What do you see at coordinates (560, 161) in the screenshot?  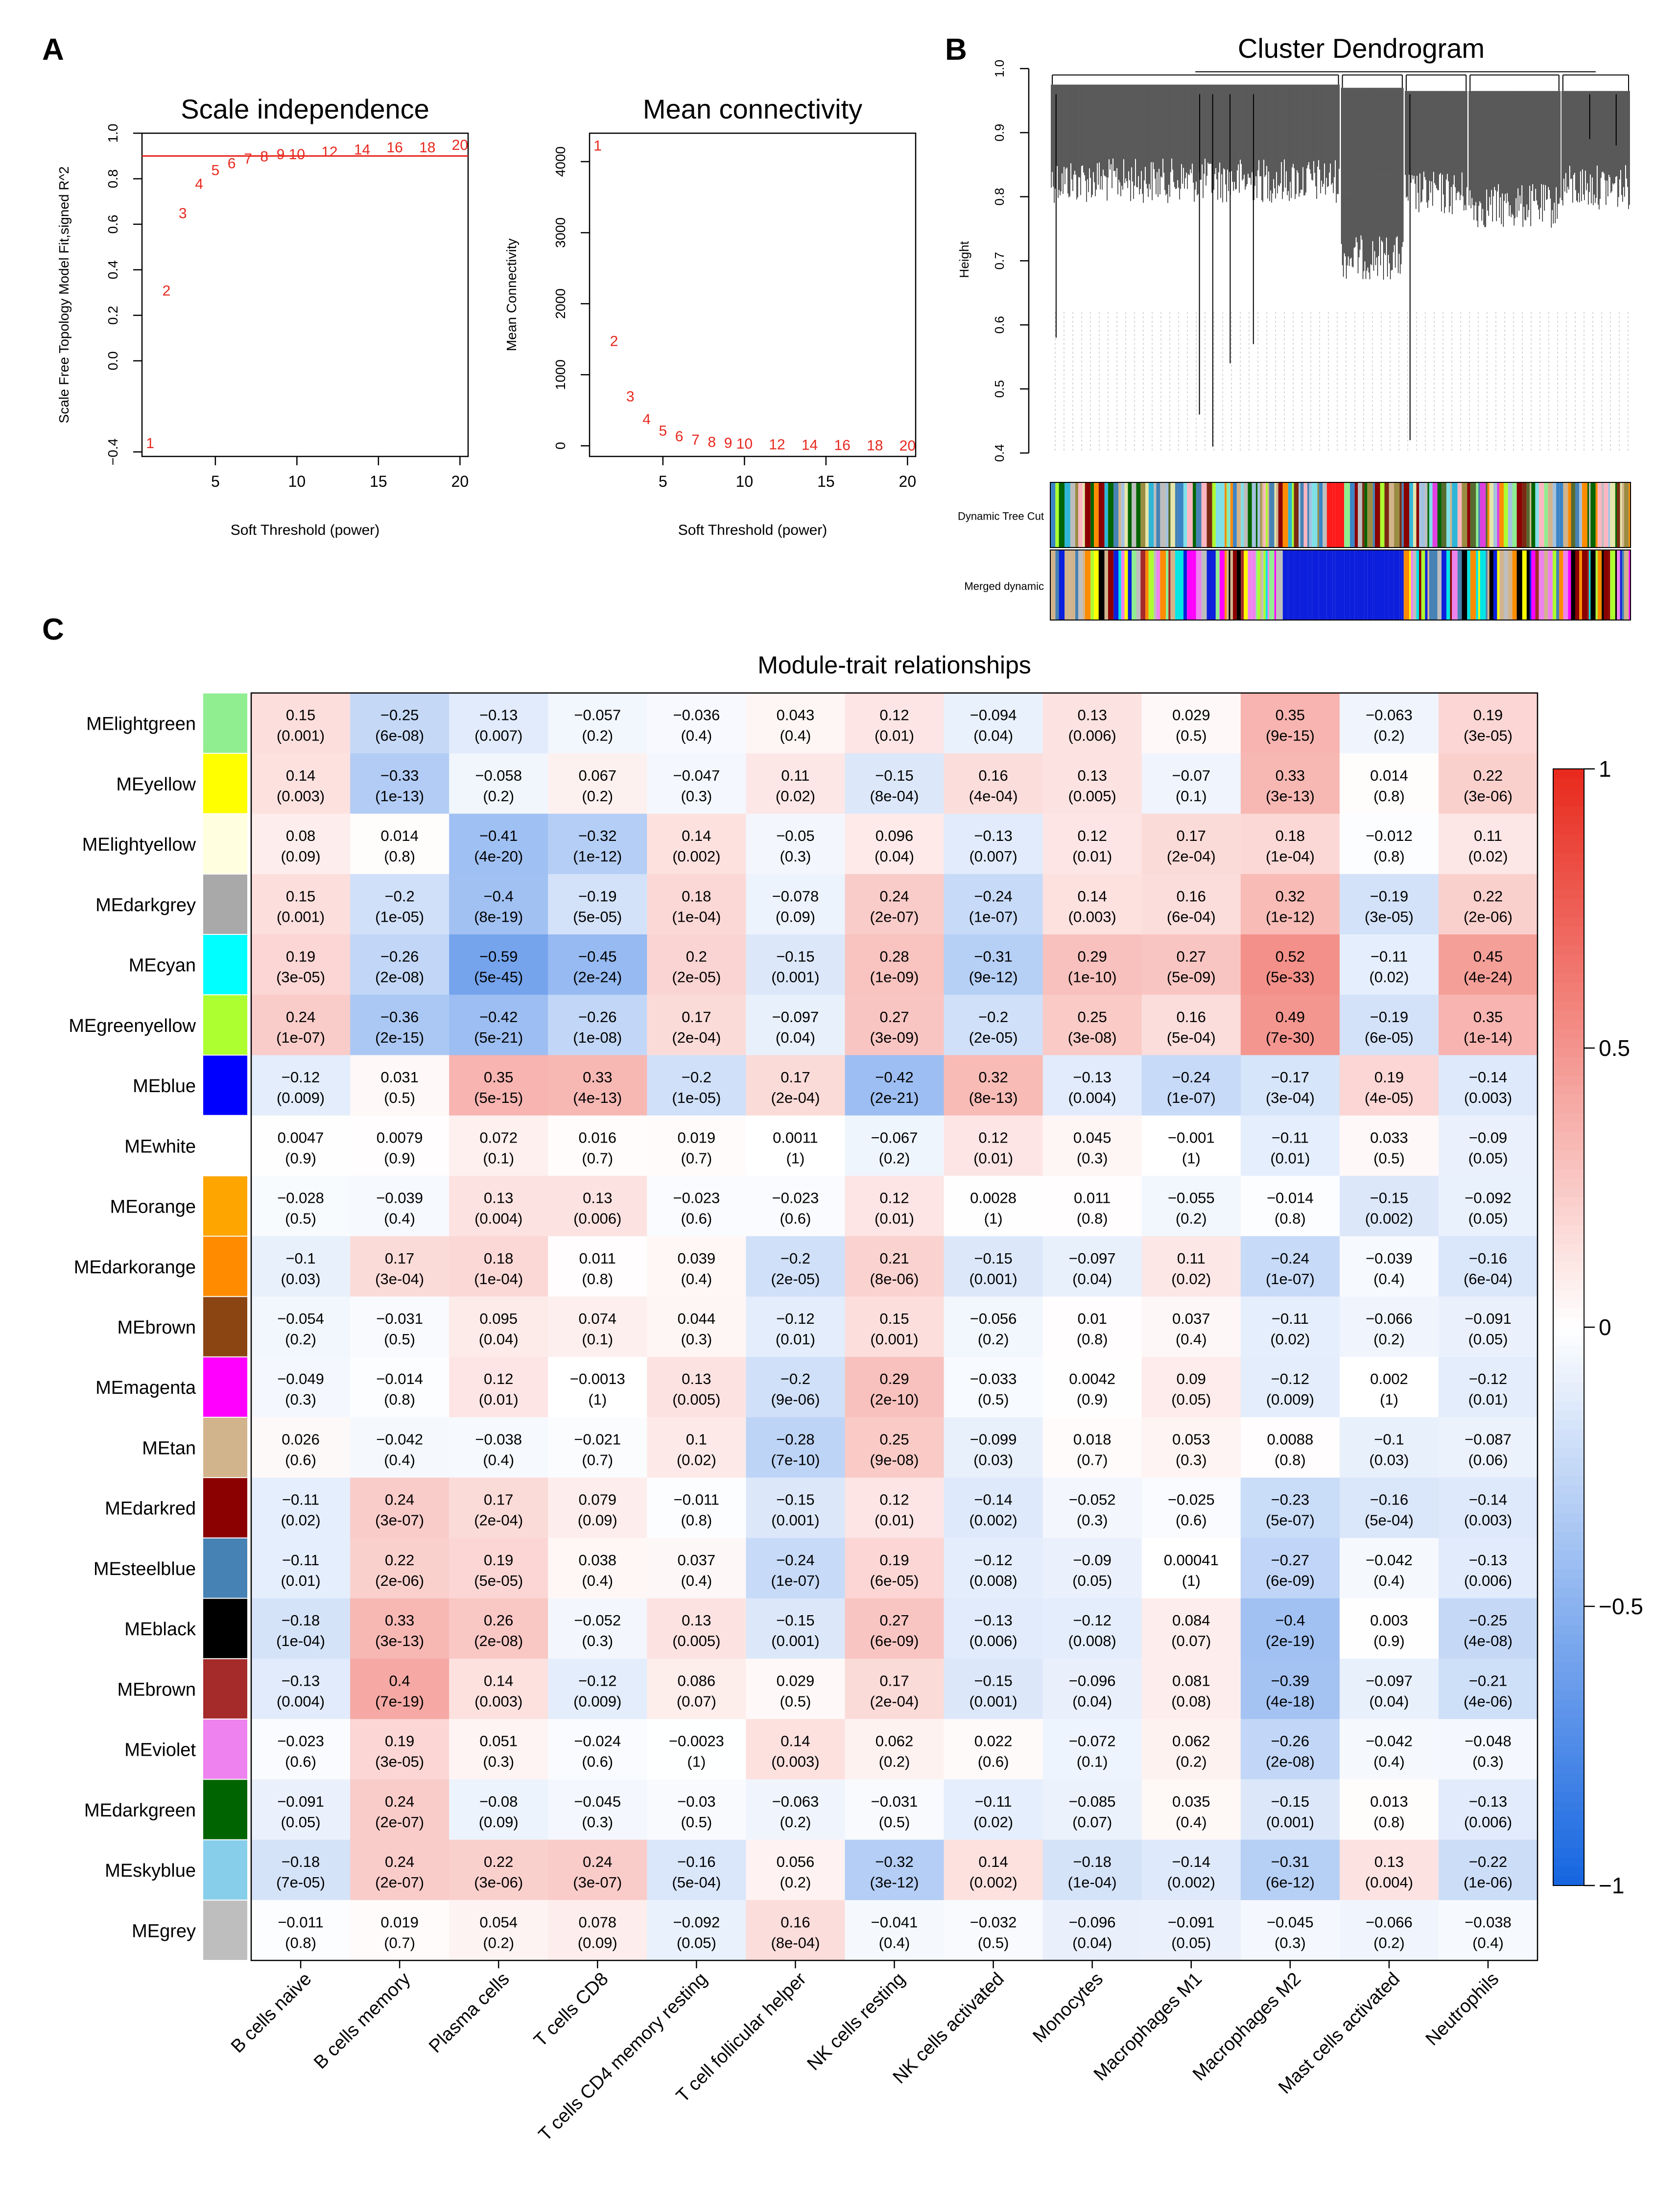 I see `y-tick-label: 4000` at bounding box center [560, 161].